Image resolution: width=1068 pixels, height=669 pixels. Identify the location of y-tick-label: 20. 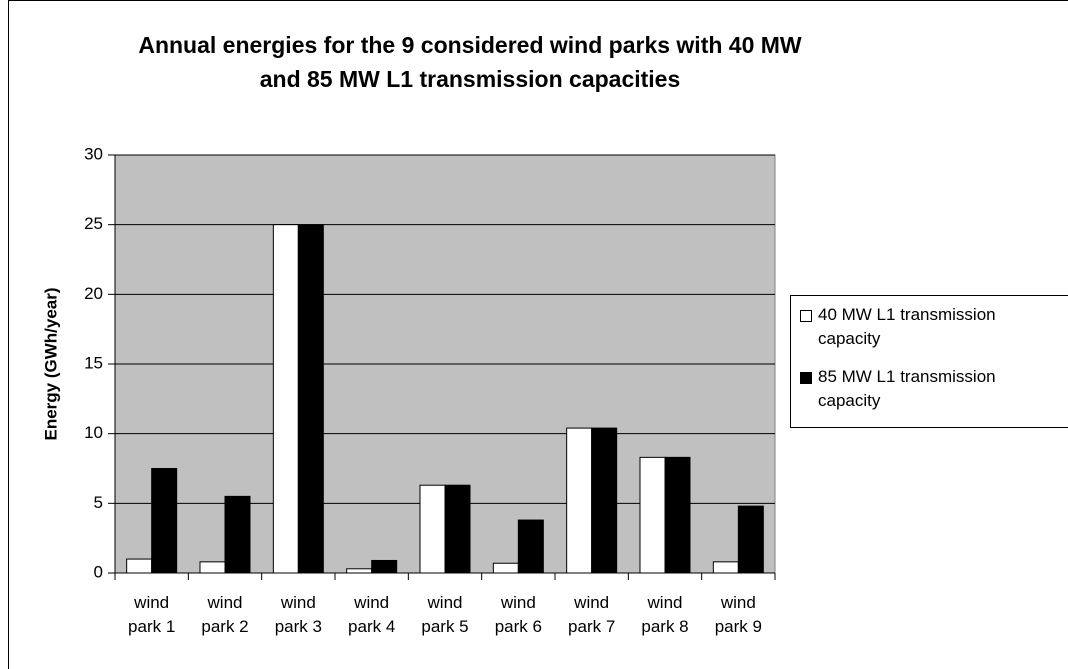
(93, 293).